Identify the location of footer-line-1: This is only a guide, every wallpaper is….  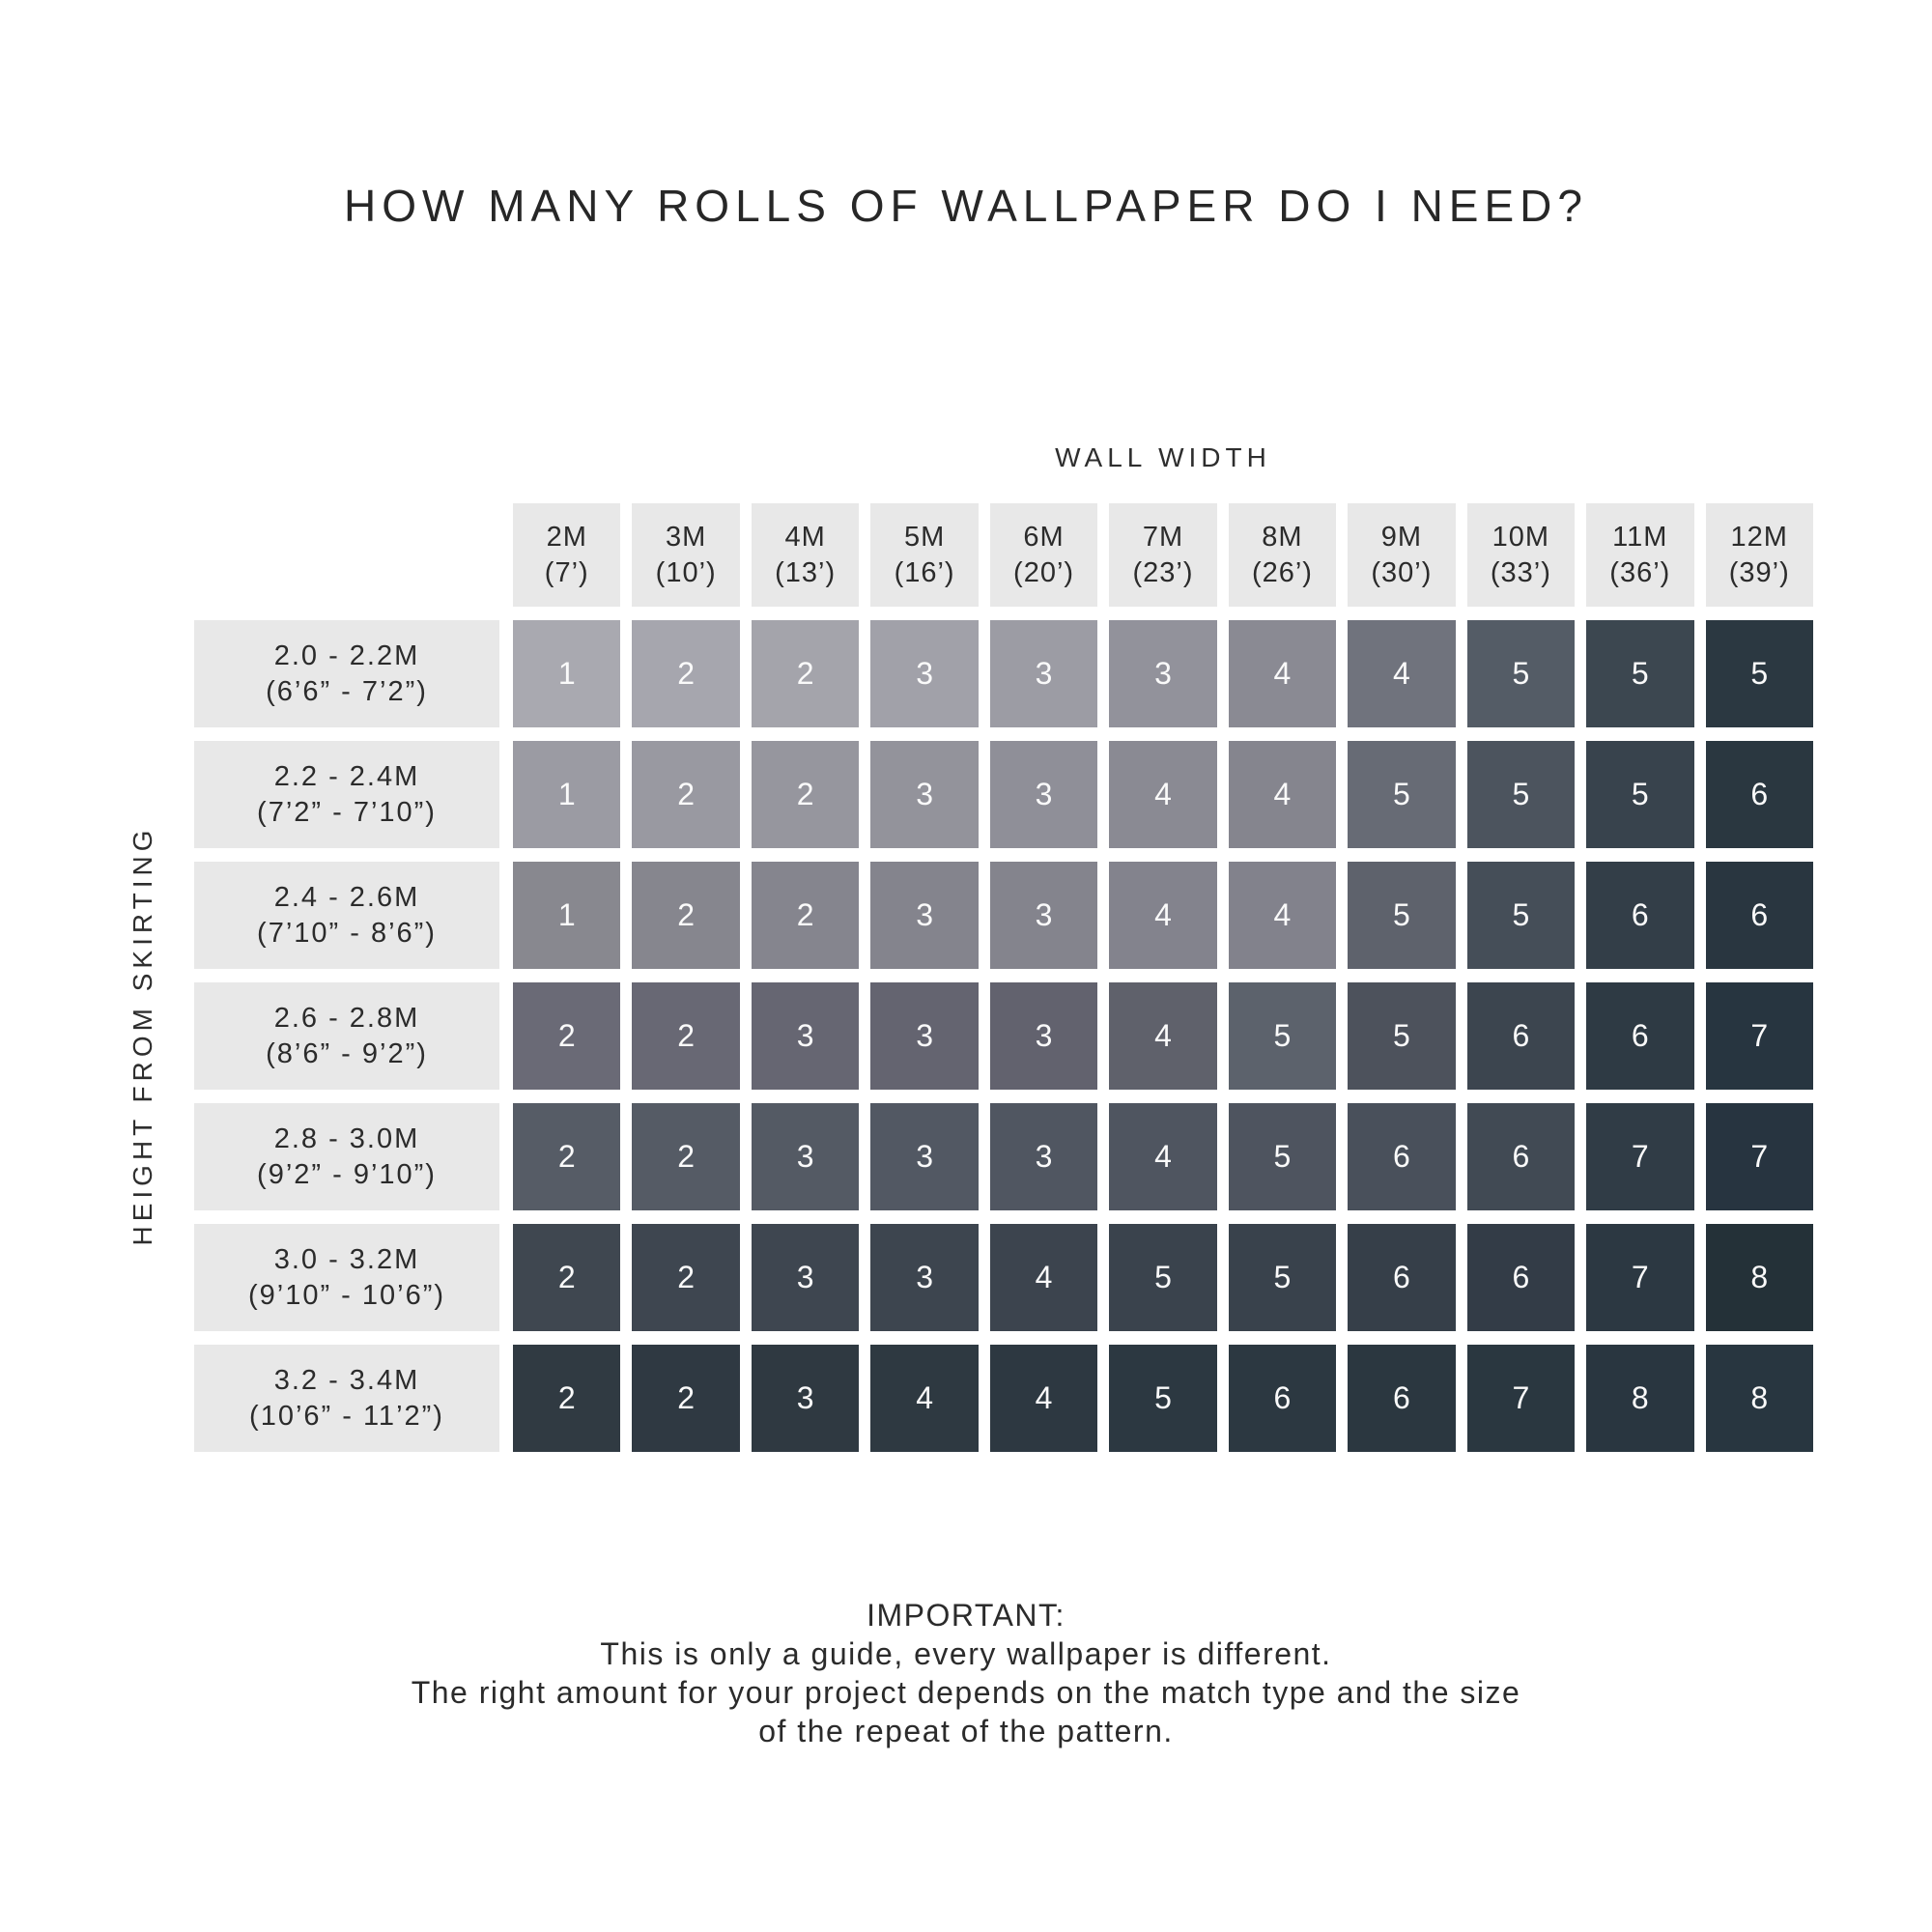
(966, 1653).